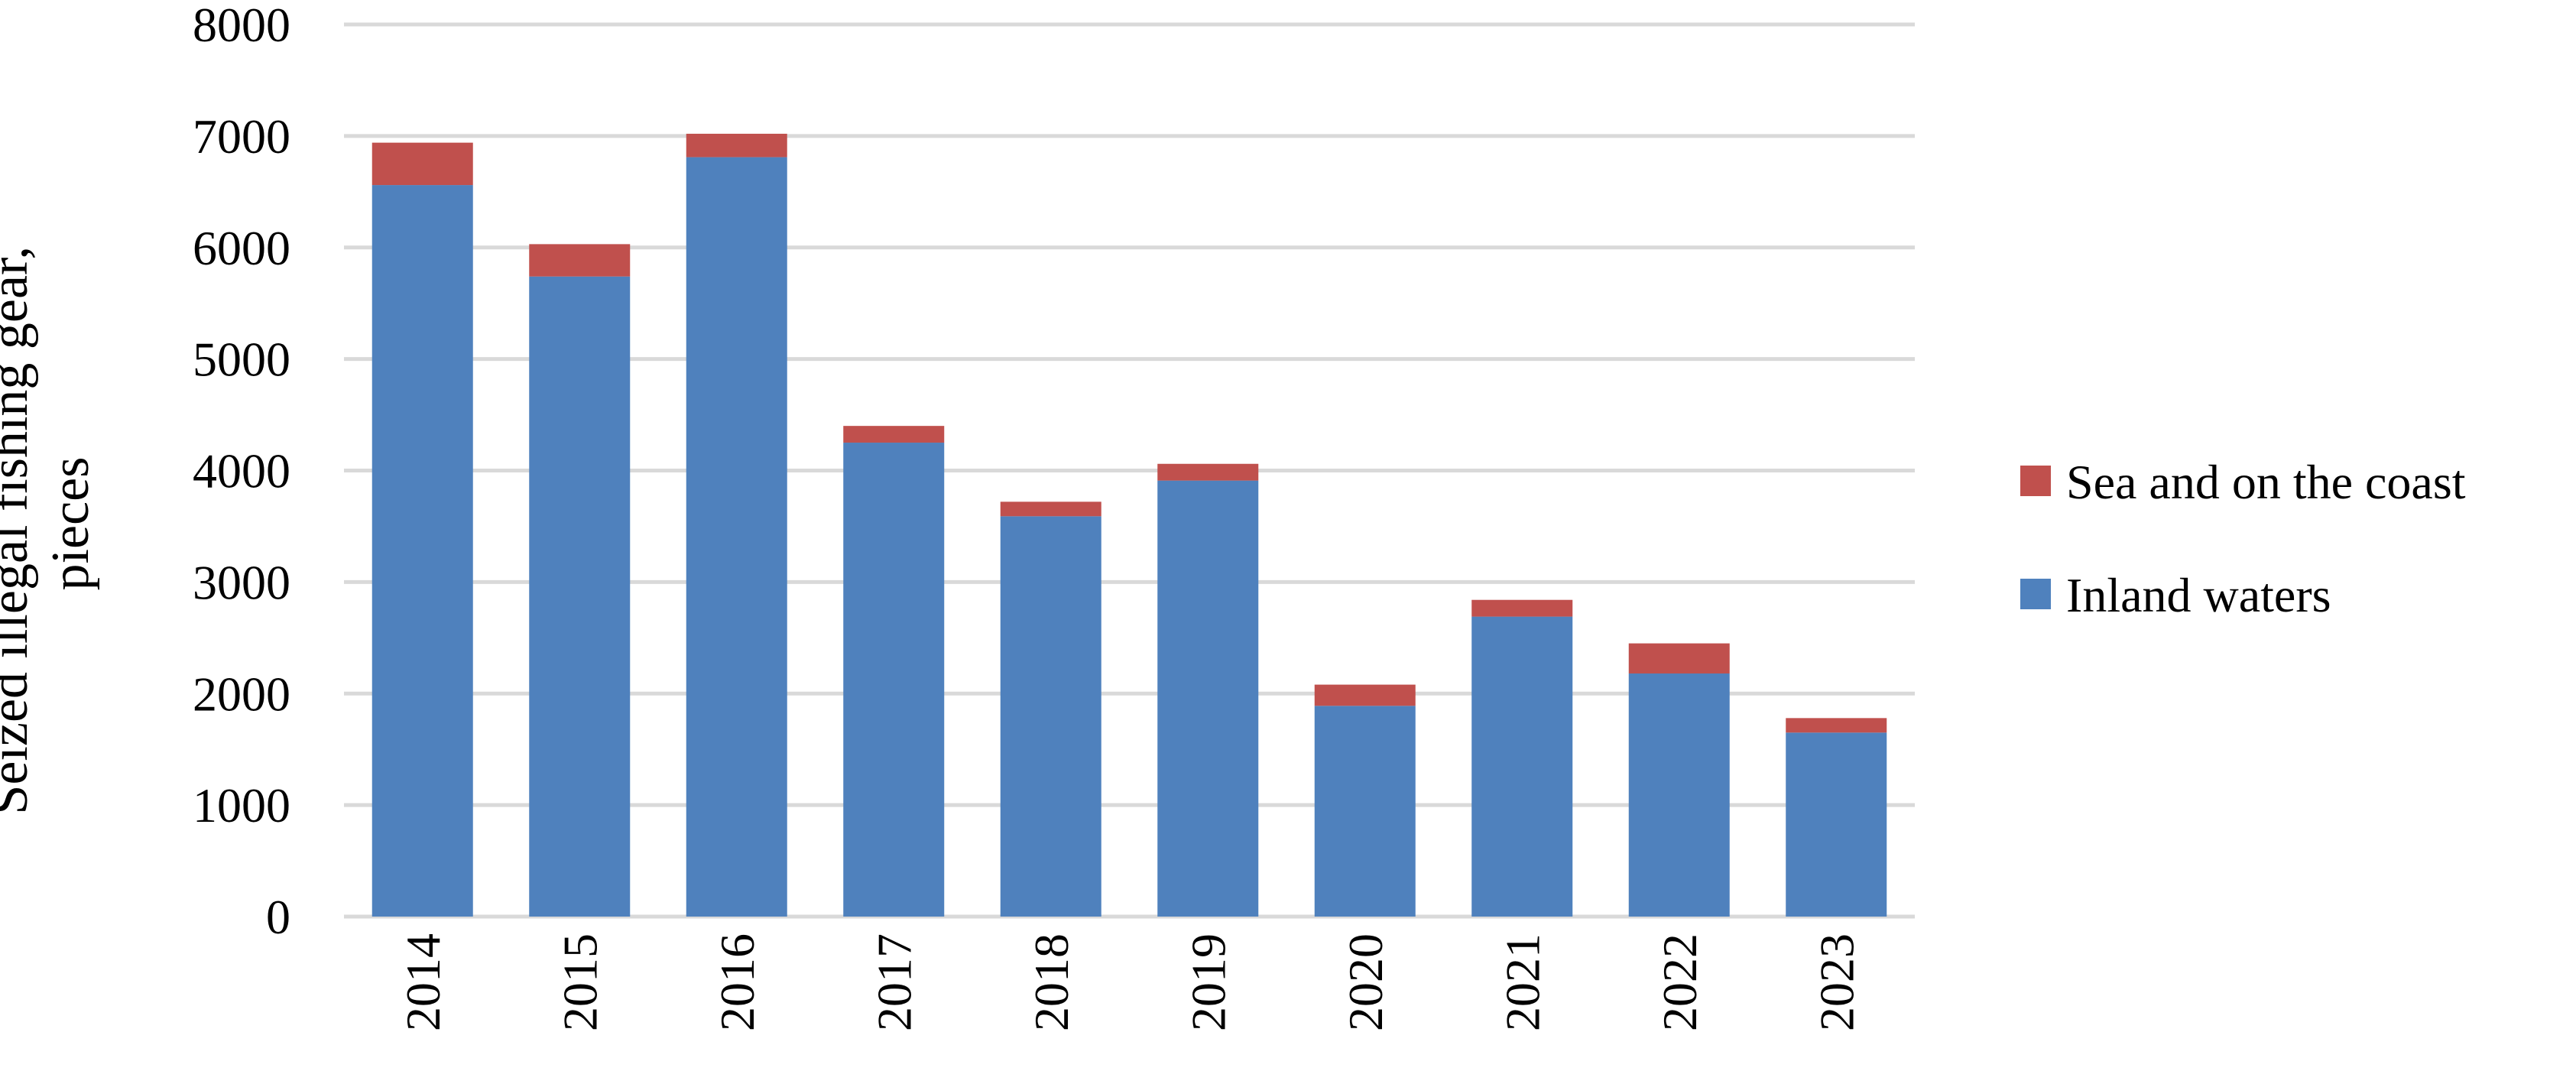 The width and height of the screenshot is (2576, 1084). I want to click on y-tick-label: 1000, so click(241, 805).